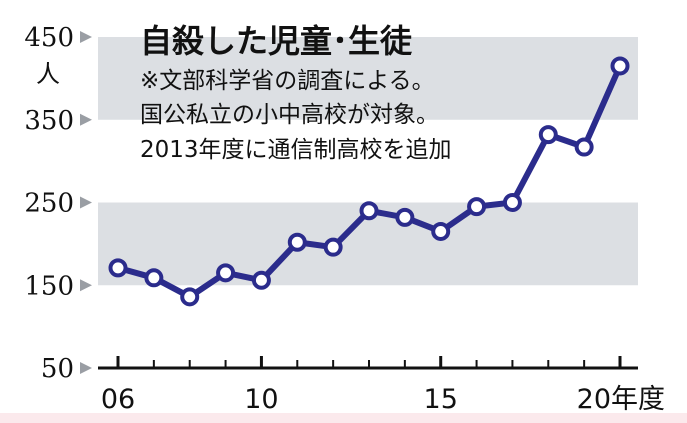 Image resolution: width=687 pixels, height=423 pixels. I want to click on data-point-2017, so click(512, 202).